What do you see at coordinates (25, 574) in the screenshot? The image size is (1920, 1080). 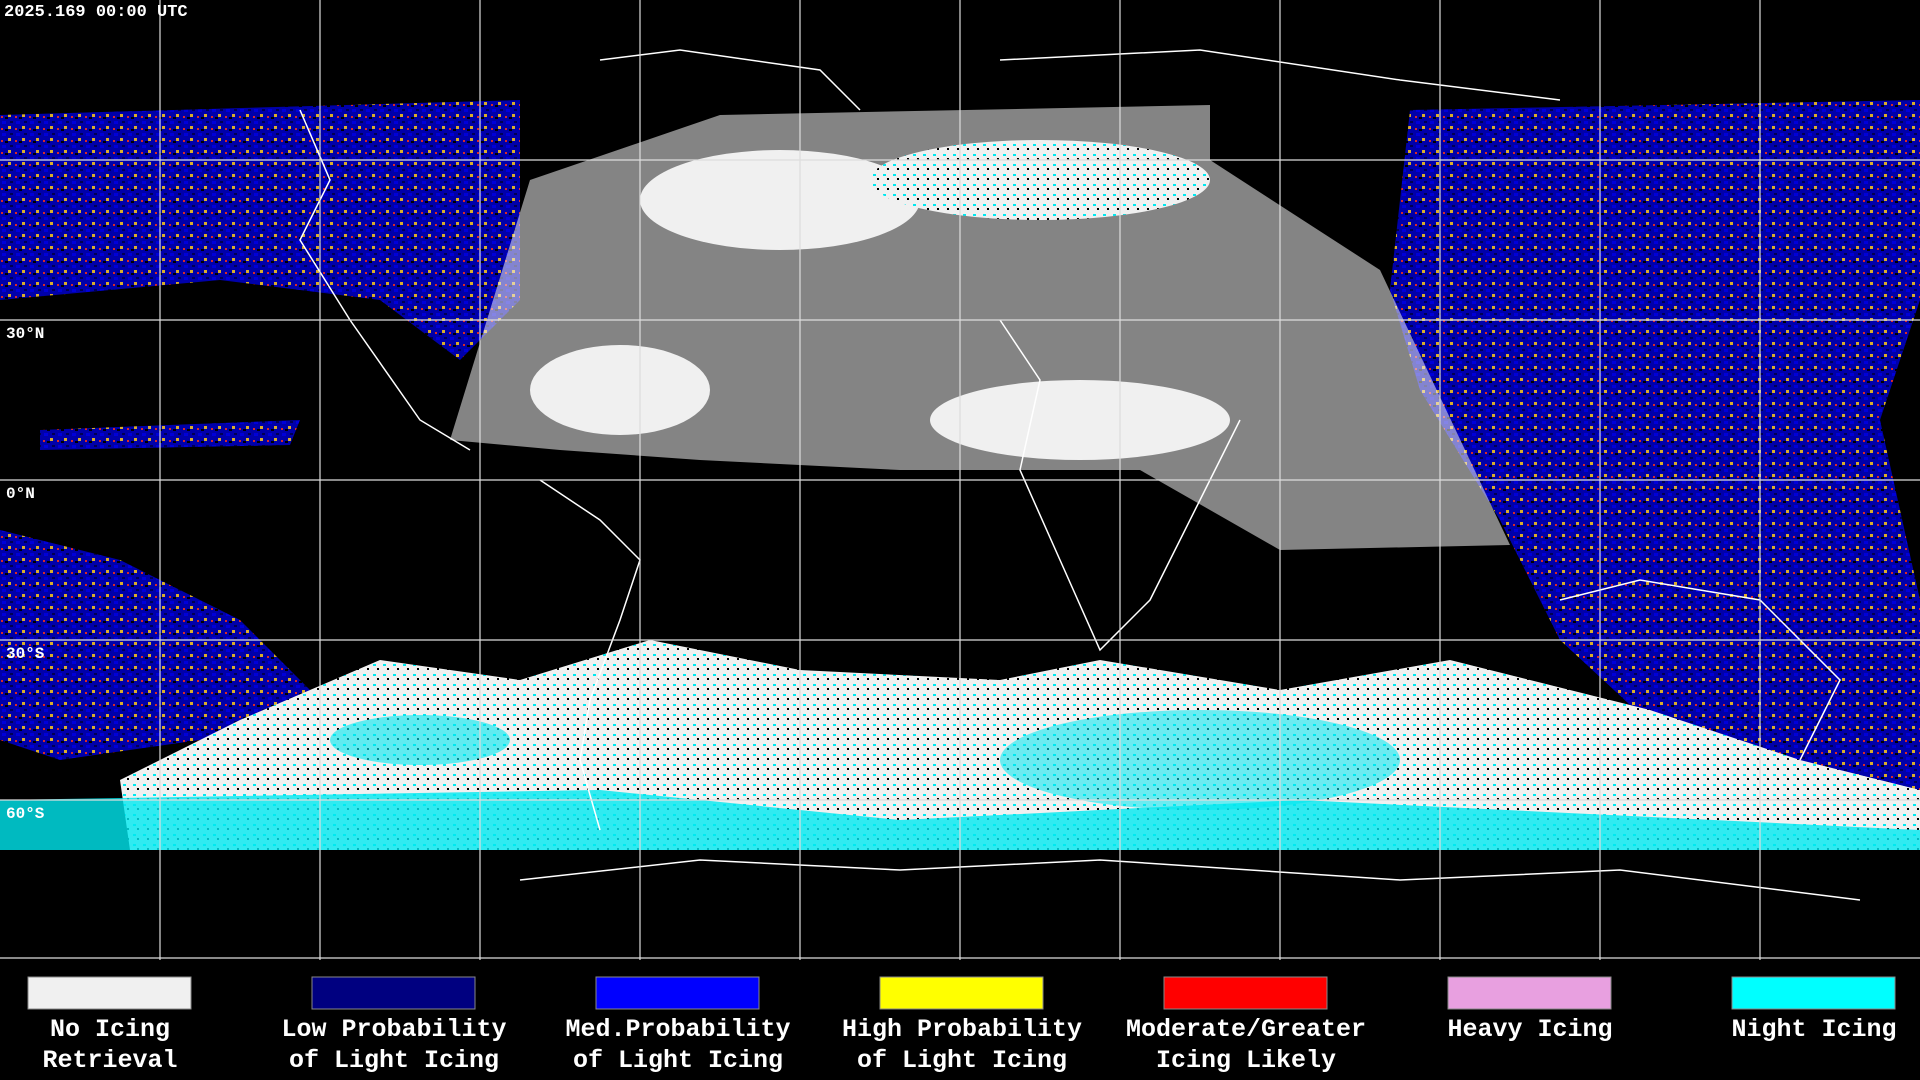 I see `latitude-labels: 30°N 0°N 30°S 60°S` at bounding box center [25, 574].